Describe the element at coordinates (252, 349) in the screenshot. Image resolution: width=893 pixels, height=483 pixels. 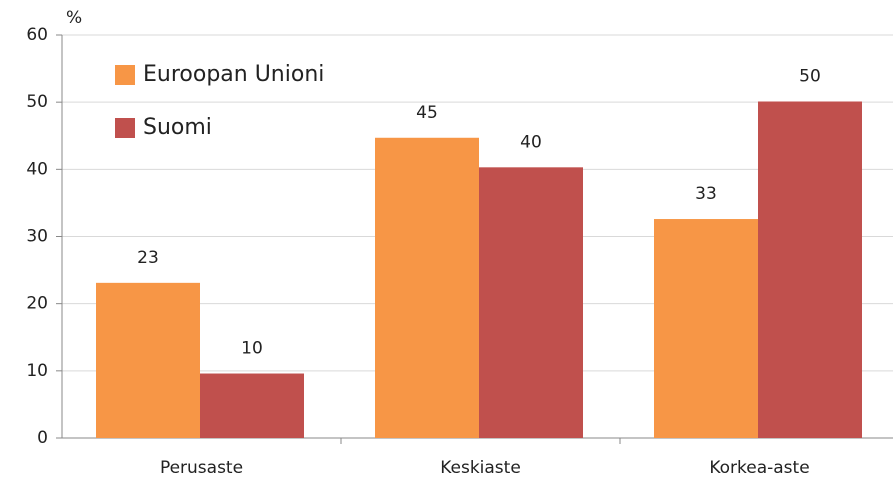
I see `data-label: 10` at that location.